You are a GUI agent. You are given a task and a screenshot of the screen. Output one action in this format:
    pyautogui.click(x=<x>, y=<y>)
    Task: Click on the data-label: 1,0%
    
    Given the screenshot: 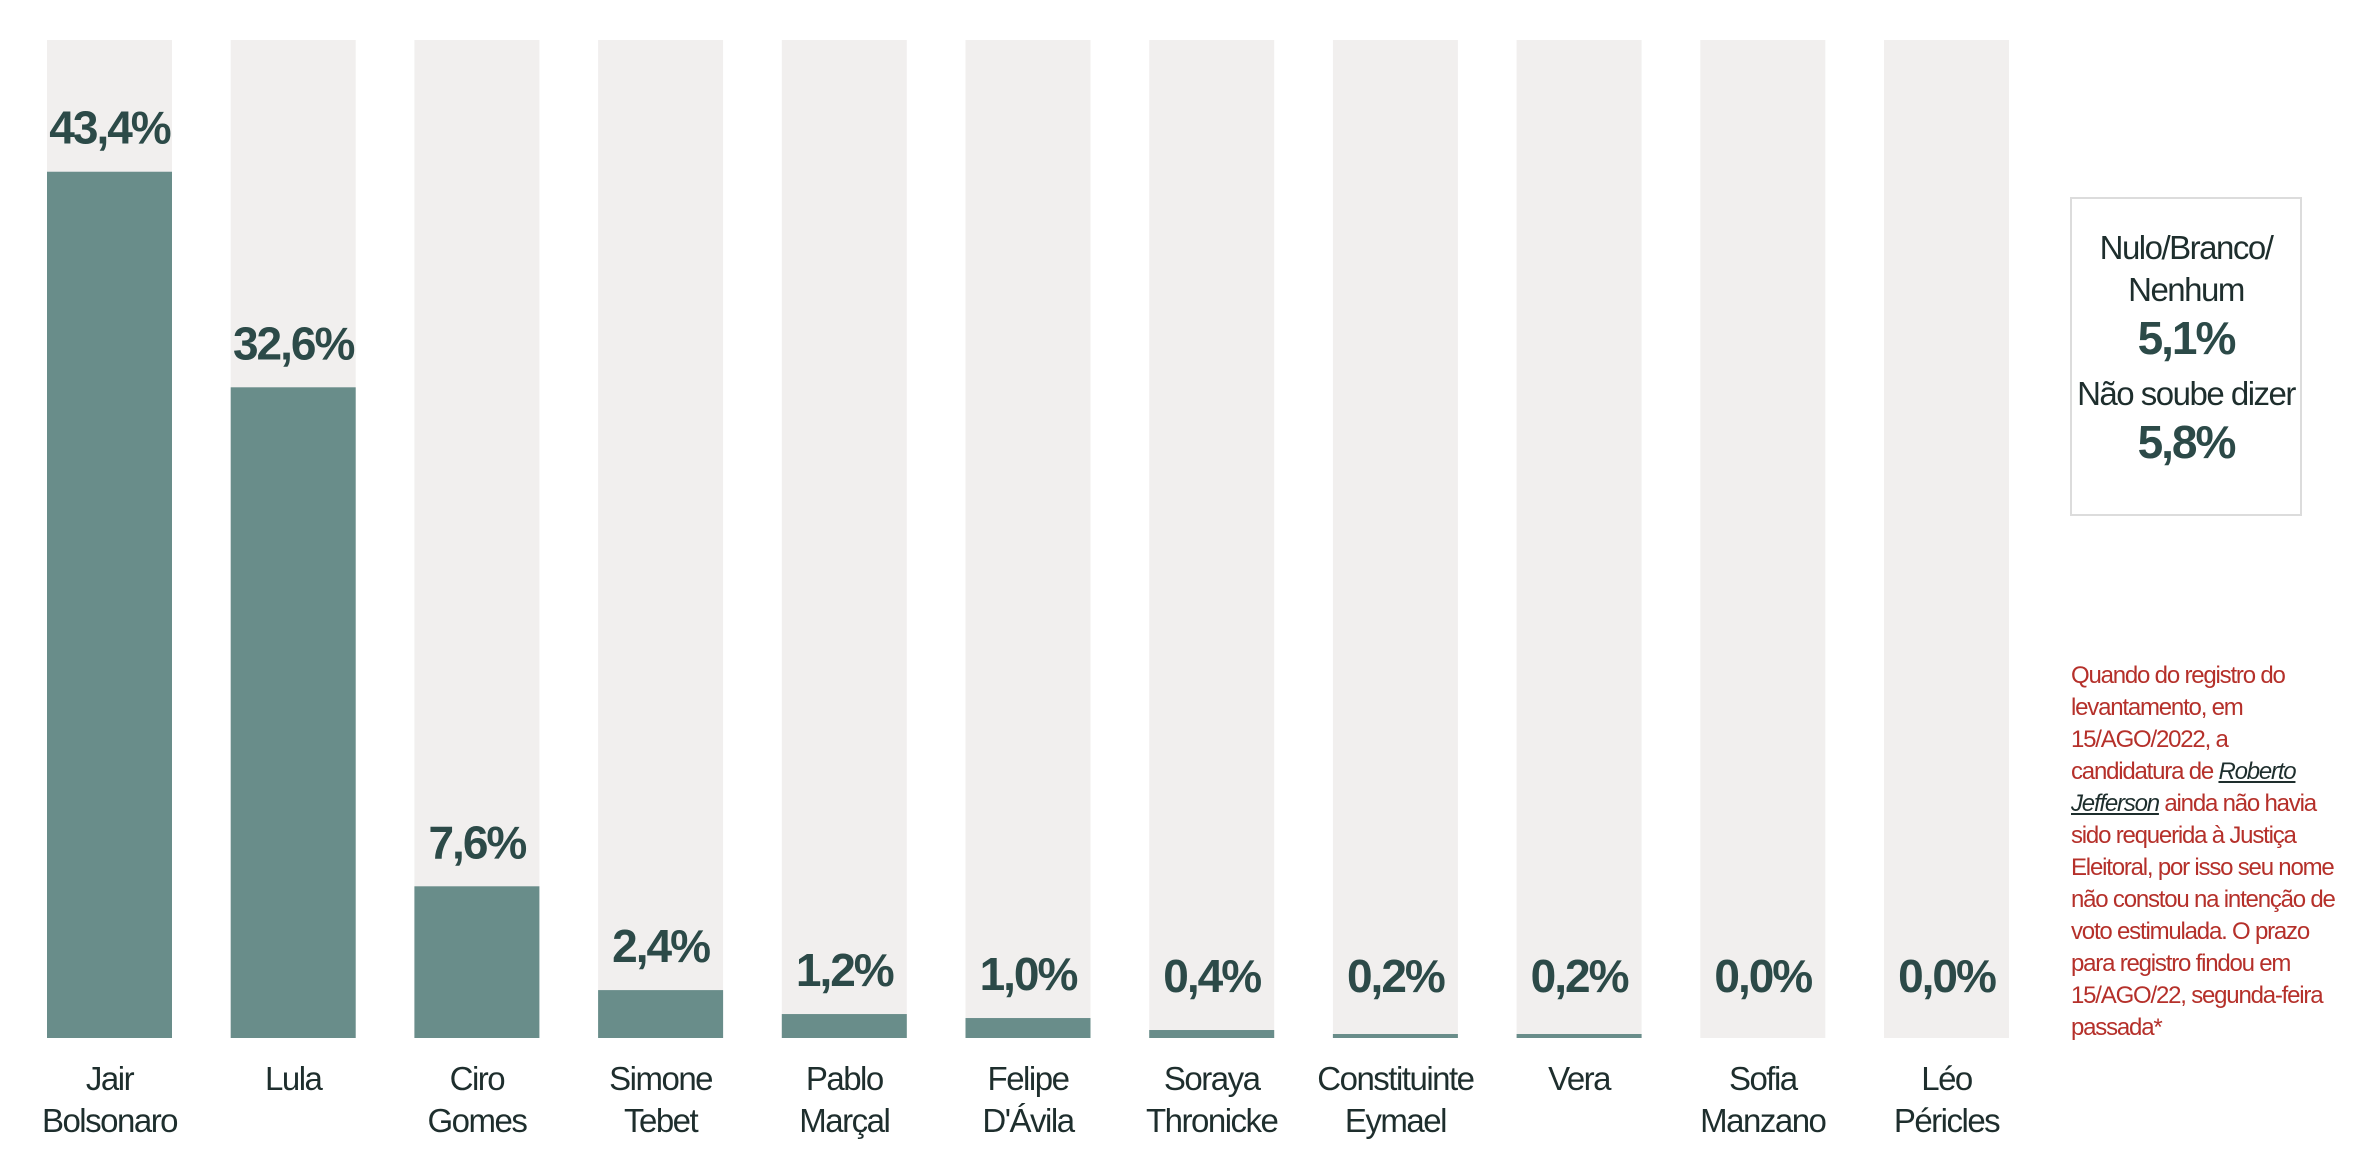 What is the action you would take?
    pyautogui.click(x=1029, y=974)
    